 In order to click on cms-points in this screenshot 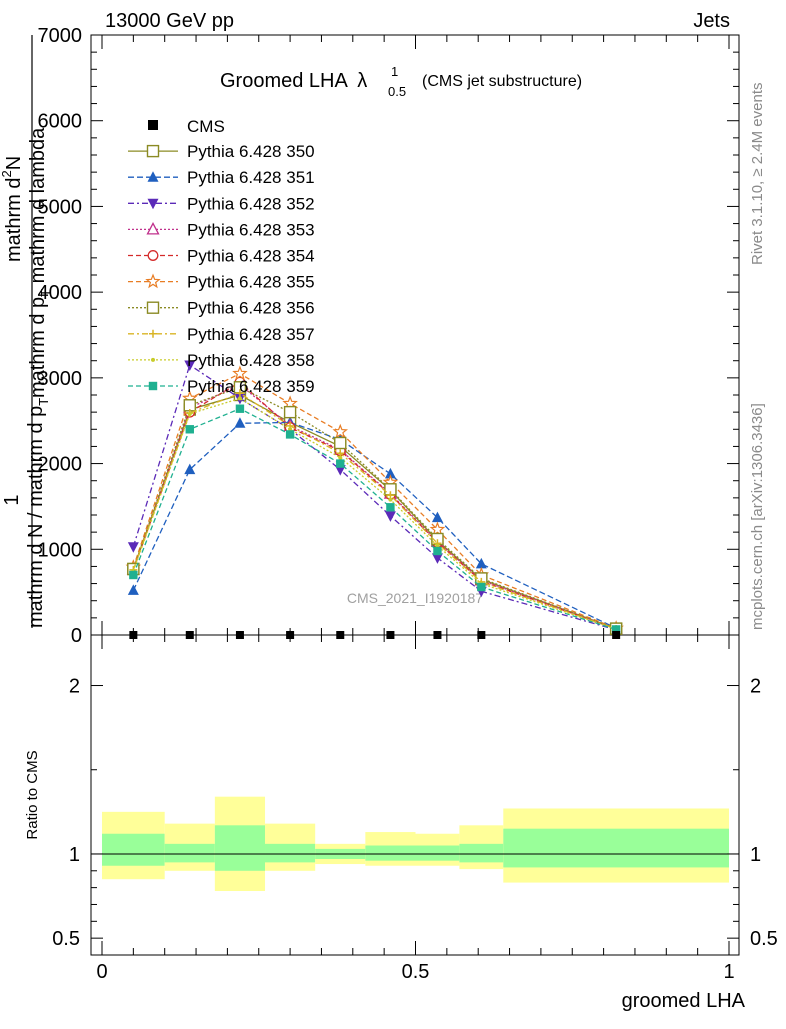, I will do `click(375, 635)`.